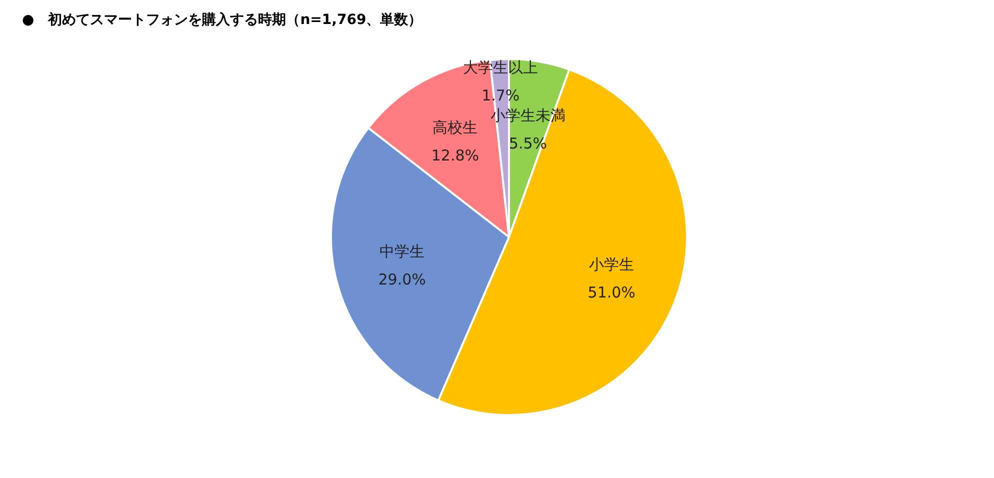  Describe the element at coordinates (222, 19) in the screenshot. I see `chart-title: ● 初めてスマートフォンを購入する時期（n=1,769、単数）` at that location.